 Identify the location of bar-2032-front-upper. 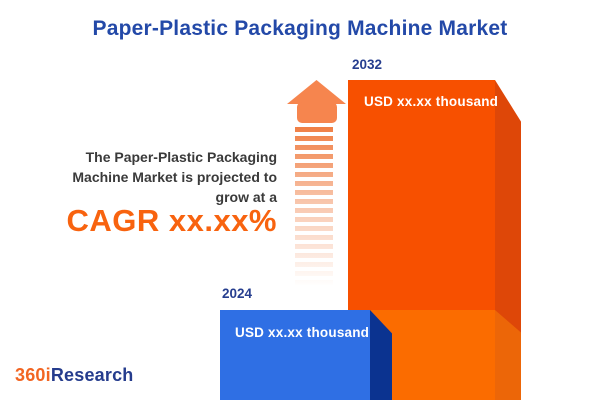
(421, 195).